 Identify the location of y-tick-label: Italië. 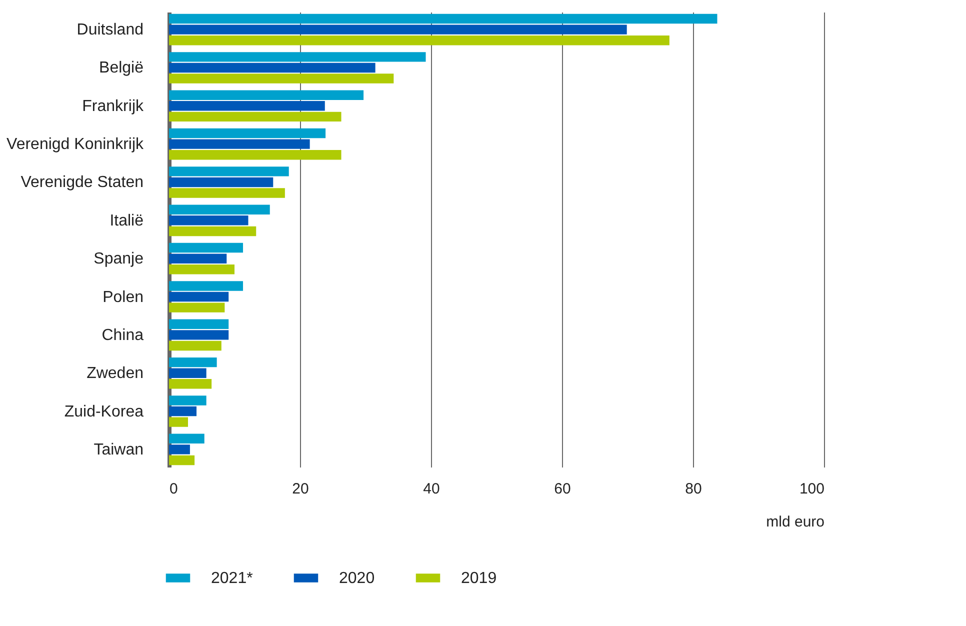
(127, 221).